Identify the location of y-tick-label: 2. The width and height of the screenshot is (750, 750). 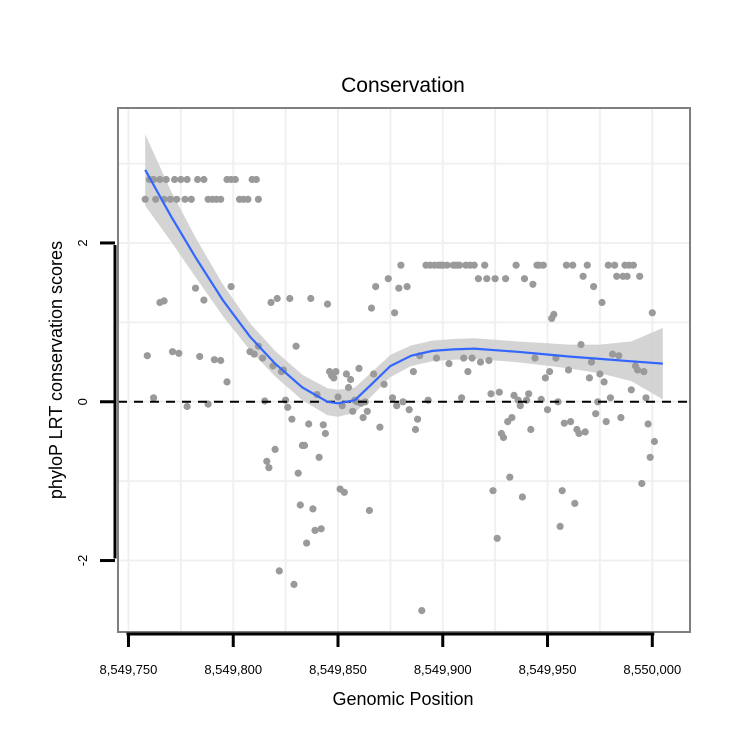
(82, 242).